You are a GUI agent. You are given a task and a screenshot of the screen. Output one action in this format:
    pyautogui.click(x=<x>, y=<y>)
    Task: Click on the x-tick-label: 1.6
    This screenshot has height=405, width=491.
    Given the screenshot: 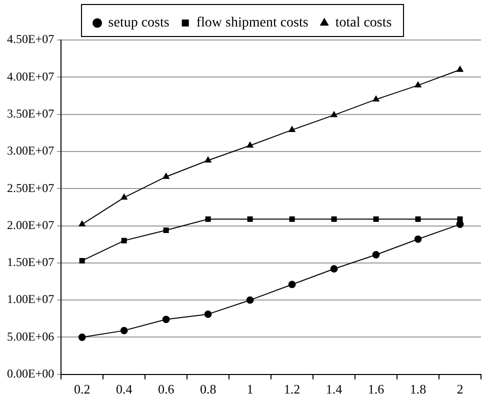 What is the action you would take?
    pyautogui.click(x=376, y=389)
    